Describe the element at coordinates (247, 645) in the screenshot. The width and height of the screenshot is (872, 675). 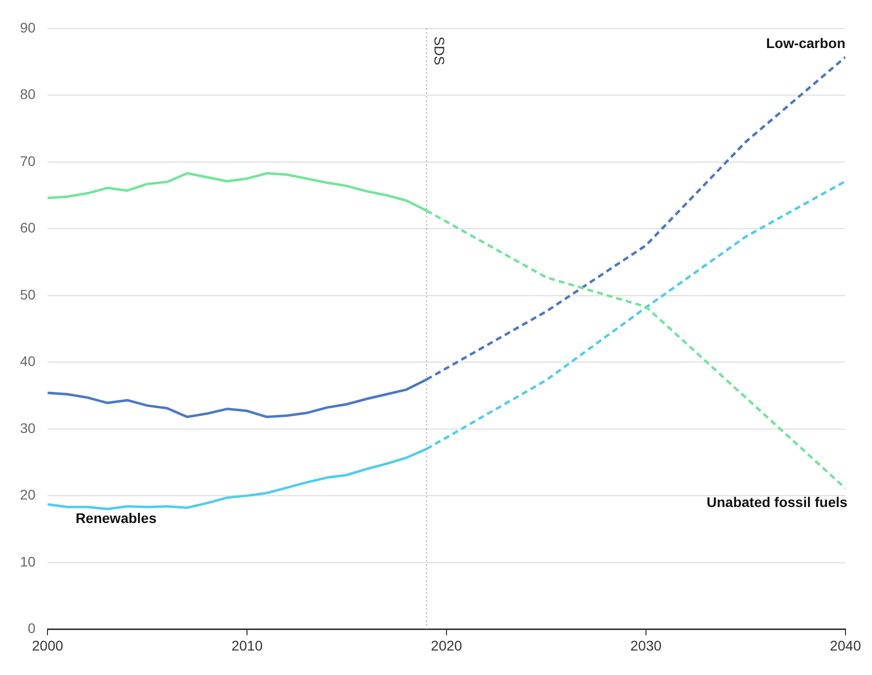
I see `x-tick-label: 2010` at that location.